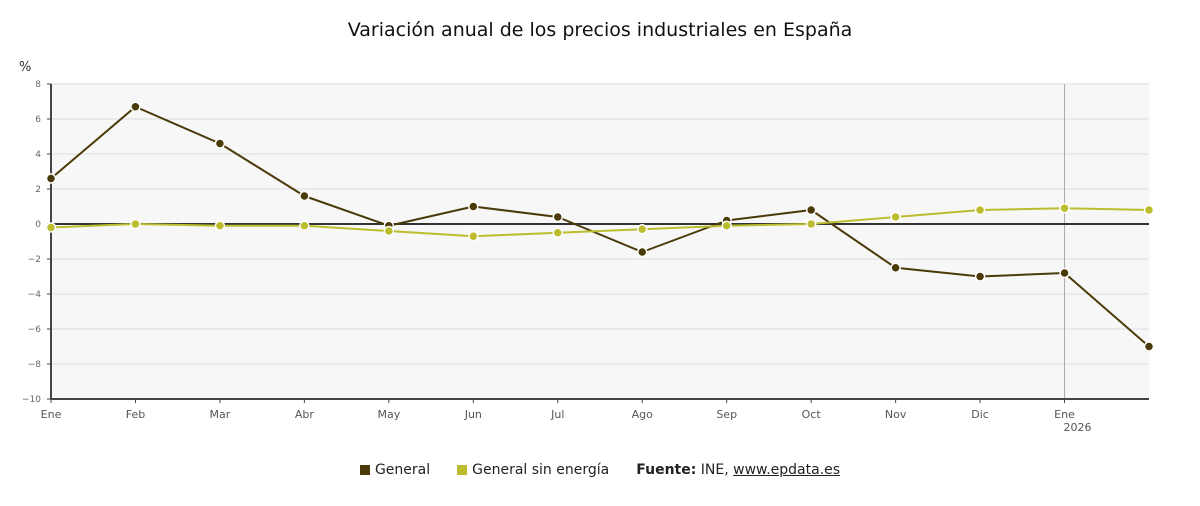 This screenshot has height=506, width=1200. What do you see at coordinates (541, 470) in the screenshot?
I see `legend-label-general-sin-energia: General sin energía` at bounding box center [541, 470].